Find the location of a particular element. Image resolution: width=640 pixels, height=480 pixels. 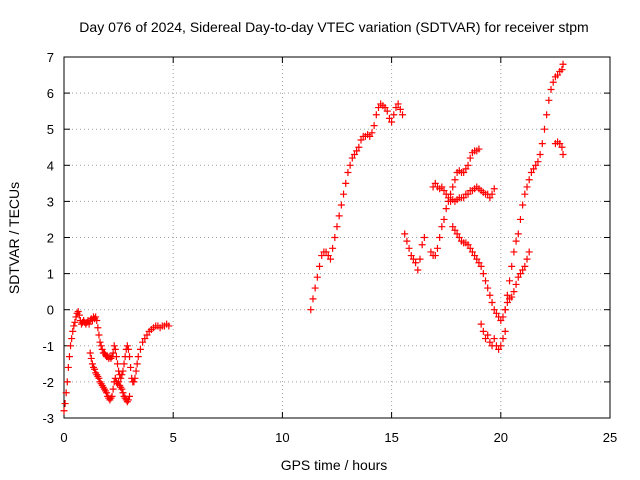

y-tick-label: 2 is located at coordinates (50, 238).